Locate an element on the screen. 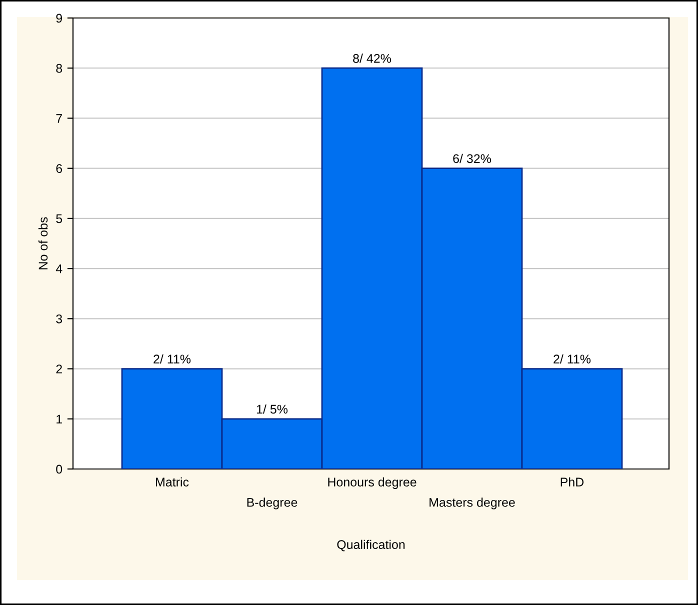  y-tick-label: 5 is located at coordinates (59, 219).